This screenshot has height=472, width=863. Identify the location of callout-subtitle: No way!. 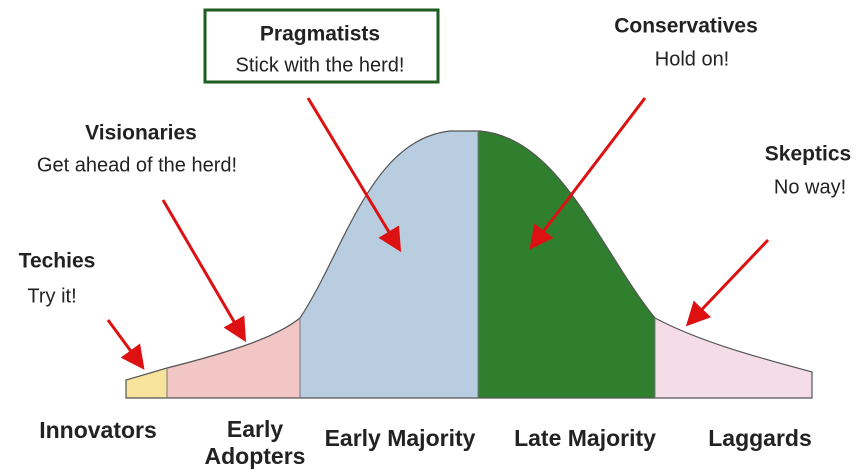
(810, 187).